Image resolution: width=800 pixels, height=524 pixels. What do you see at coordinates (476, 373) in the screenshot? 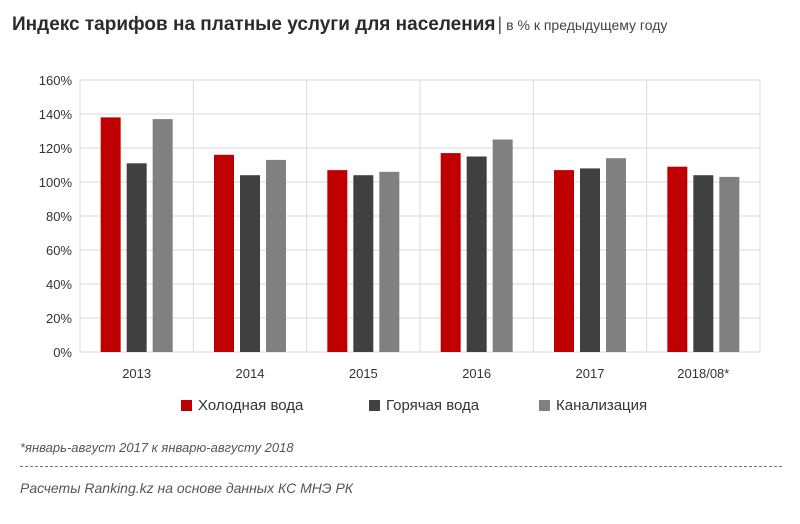
I see `x-tick-label: 2016` at bounding box center [476, 373].